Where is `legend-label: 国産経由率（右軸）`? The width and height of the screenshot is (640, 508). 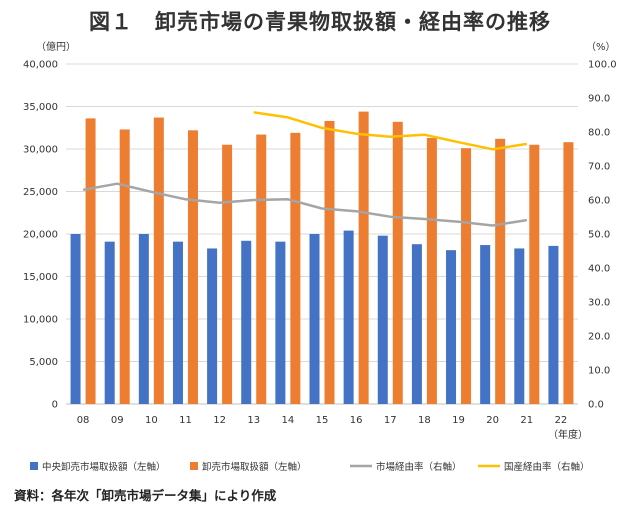
legend-label: 国産経由率（右軸） is located at coordinates (547, 467).